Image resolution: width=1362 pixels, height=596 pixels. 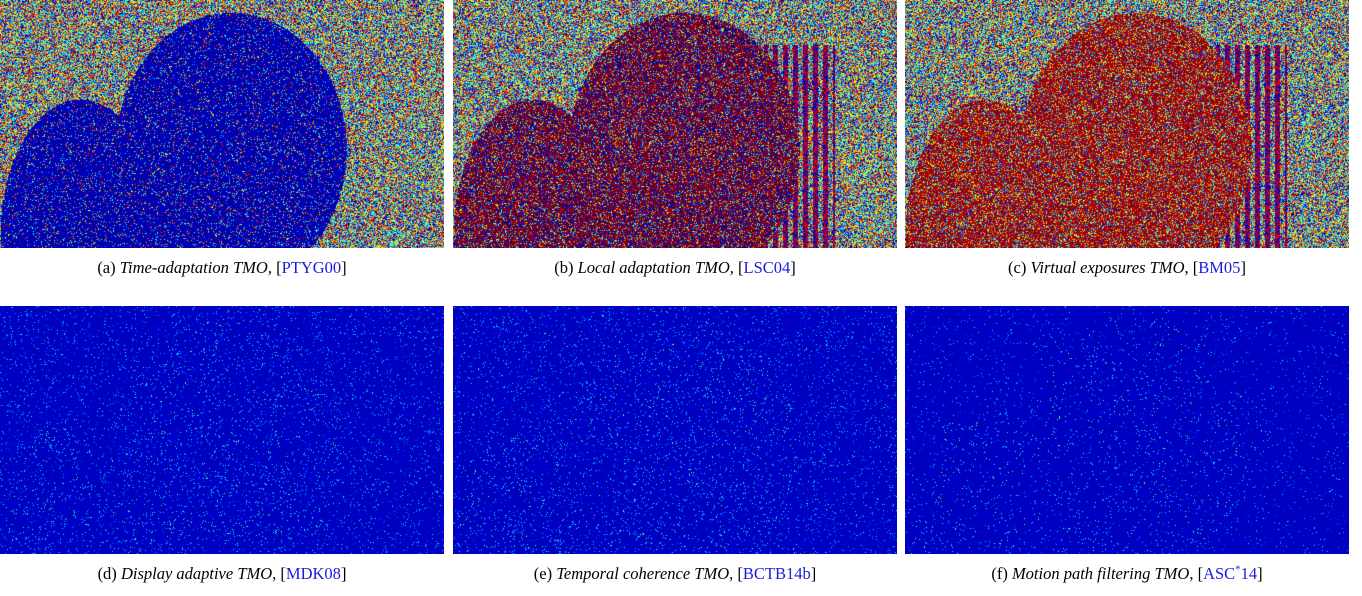 I want to click on caption-label: (e), so click(x=543, y=573).